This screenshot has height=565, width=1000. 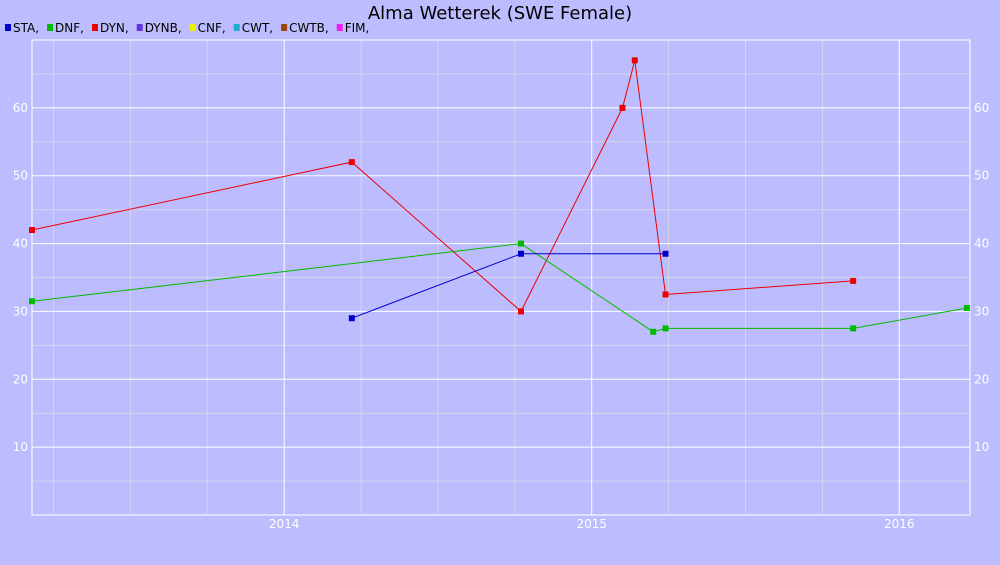 I want to click on y-tick-label-left-1: 20, so click(x=20, y=379).